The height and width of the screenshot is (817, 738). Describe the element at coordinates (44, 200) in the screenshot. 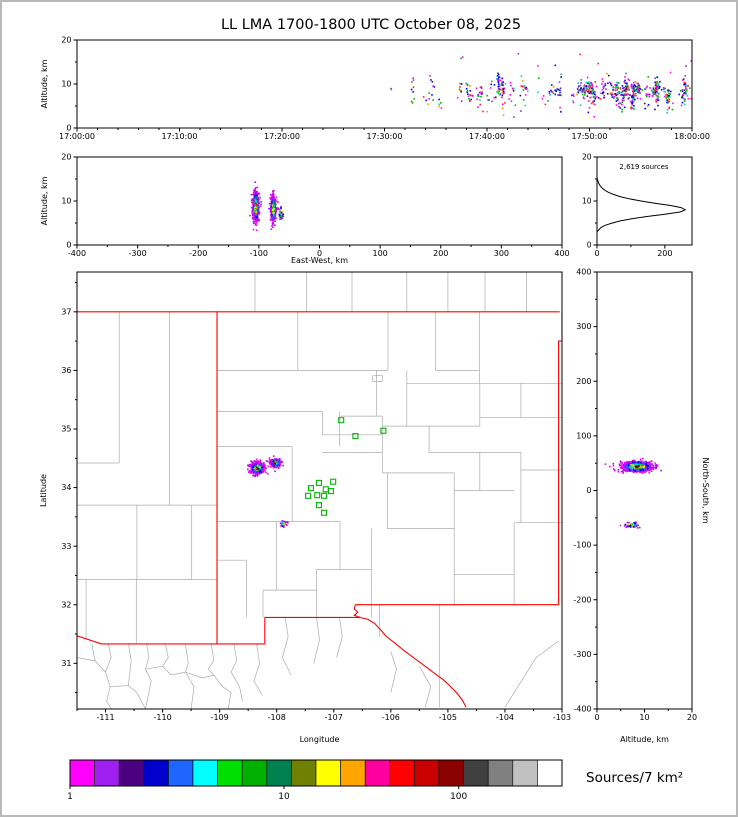

I see `ew-panel-ylabel: Altitude, km` at that location.